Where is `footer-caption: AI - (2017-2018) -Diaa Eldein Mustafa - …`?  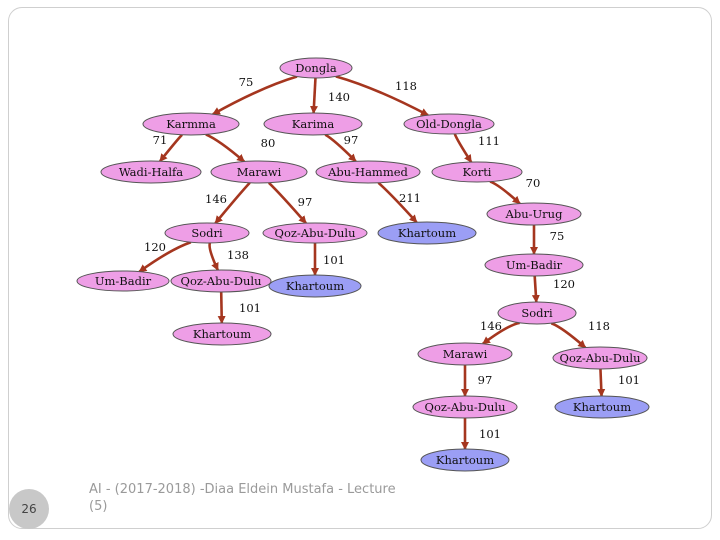
footer-caption: AI - (2017-2018) -Diaa Eldein Mustafa - … is located at coordinates (242, 498).